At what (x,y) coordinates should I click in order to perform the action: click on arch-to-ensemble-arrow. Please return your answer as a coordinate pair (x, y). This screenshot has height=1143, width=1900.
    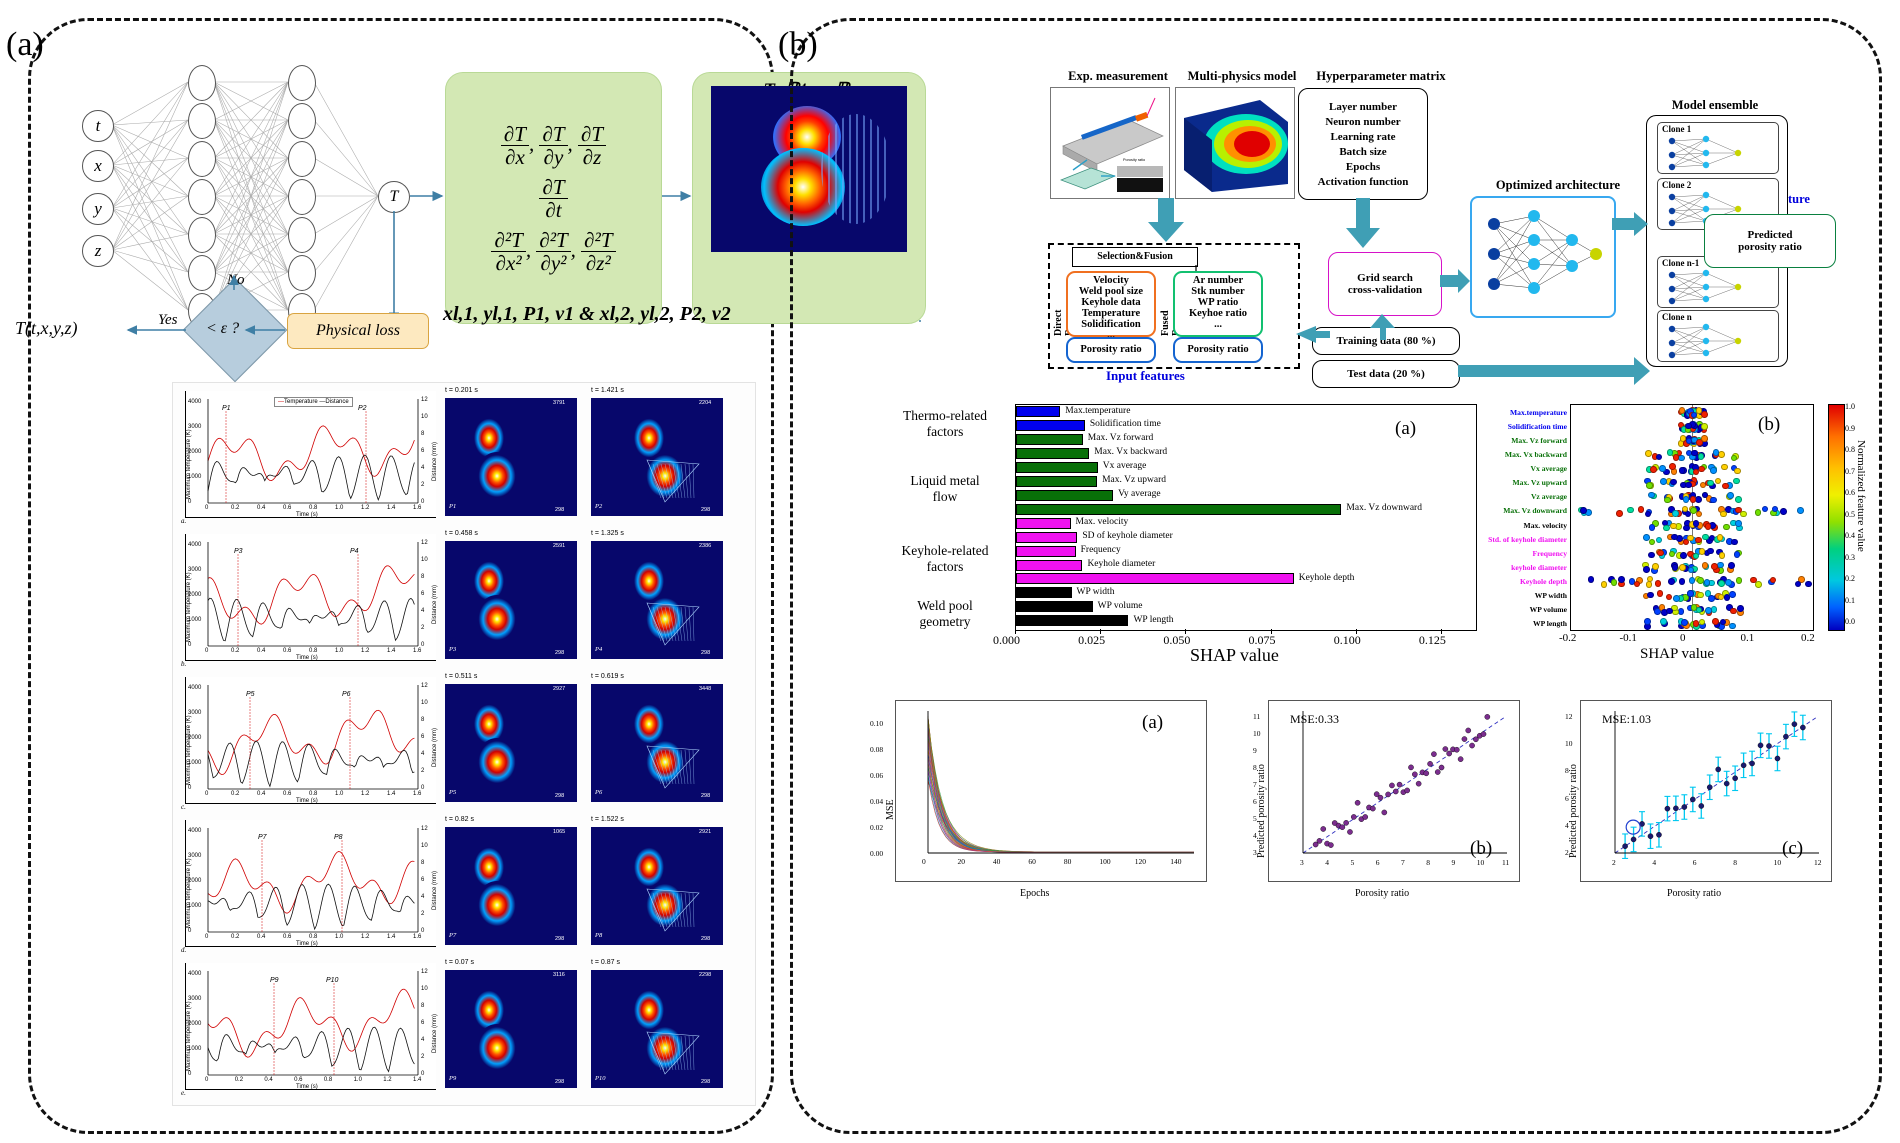
    Looking at the image, I should click on (1630, 224).